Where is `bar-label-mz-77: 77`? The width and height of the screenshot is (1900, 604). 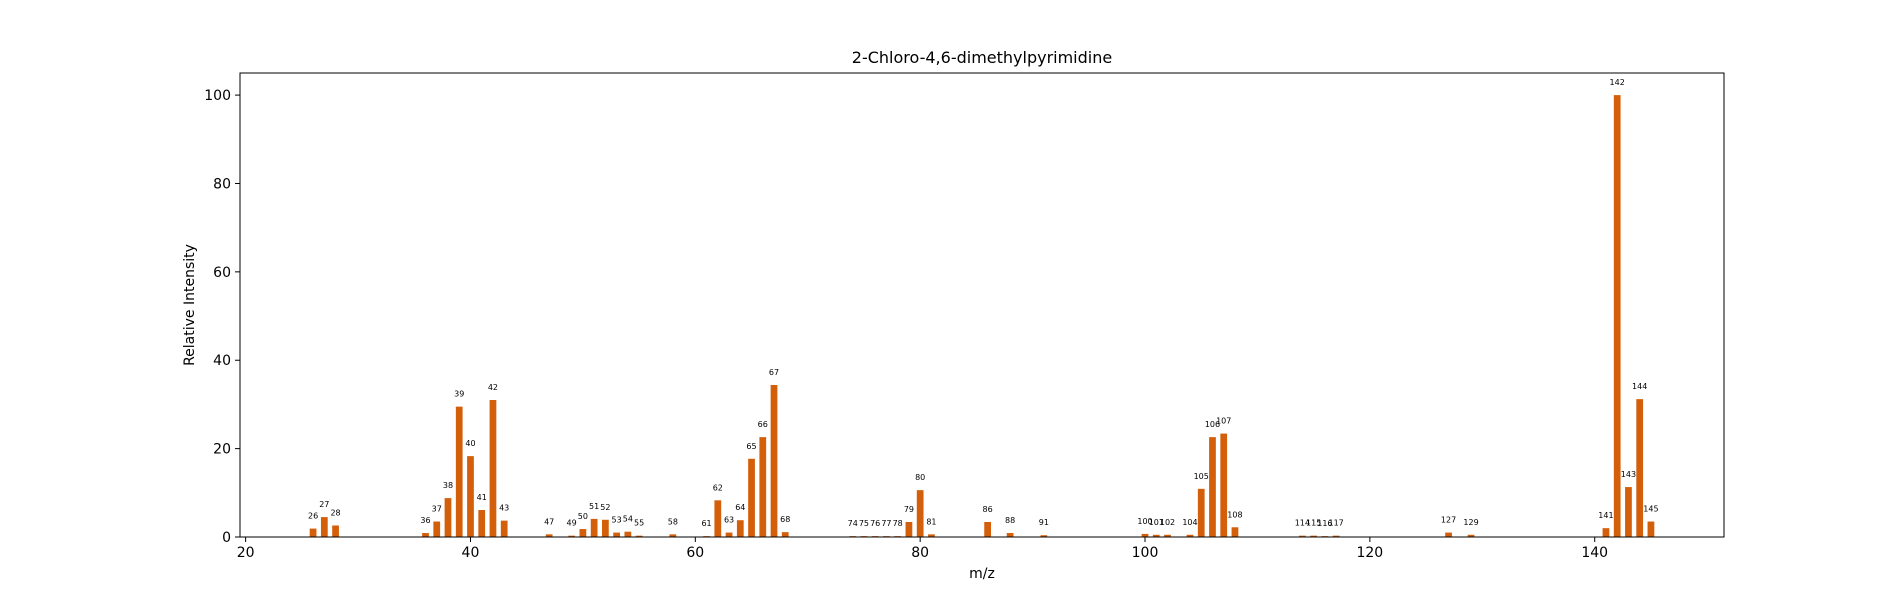
bar-label-mz-77: 77 is located at coordinates (886, 523).